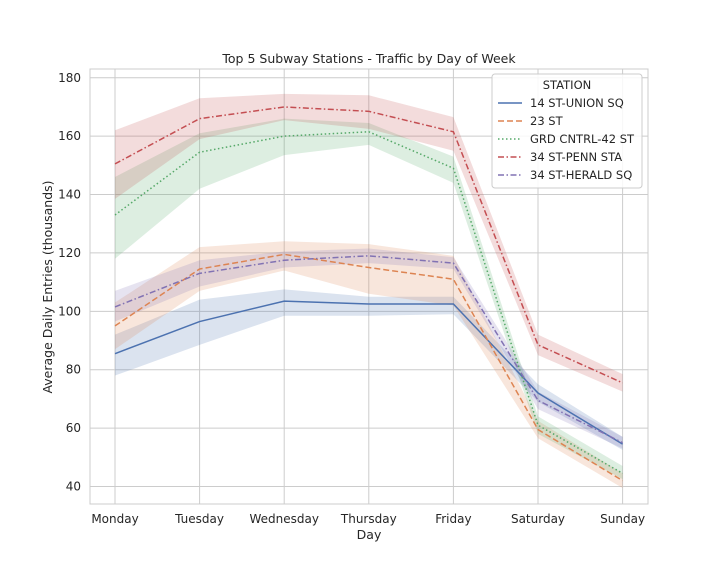 The height and width of the screenshot is (576, 720). I want to click on legend-label: 23 ST, so click(547, 121).